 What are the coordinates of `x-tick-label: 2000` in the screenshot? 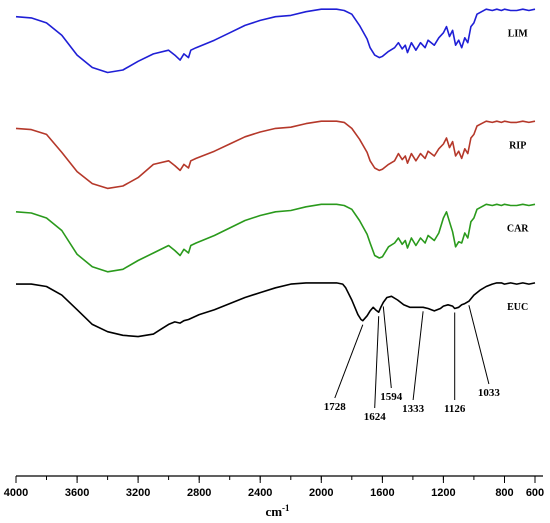 It's located at (321, 493).